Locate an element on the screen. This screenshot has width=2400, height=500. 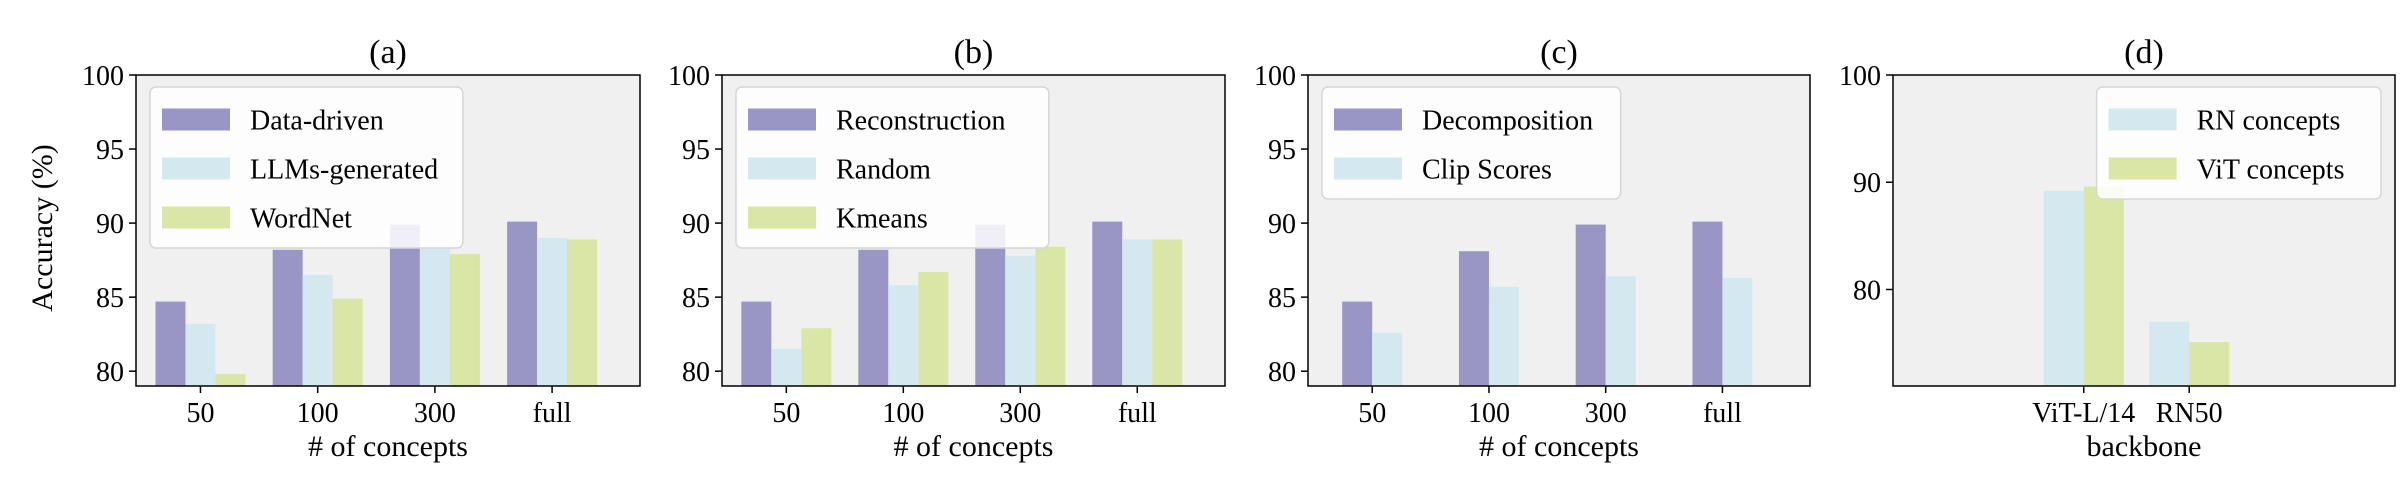
legend-label: LLMs-generated is located at coordinates (344, 170).